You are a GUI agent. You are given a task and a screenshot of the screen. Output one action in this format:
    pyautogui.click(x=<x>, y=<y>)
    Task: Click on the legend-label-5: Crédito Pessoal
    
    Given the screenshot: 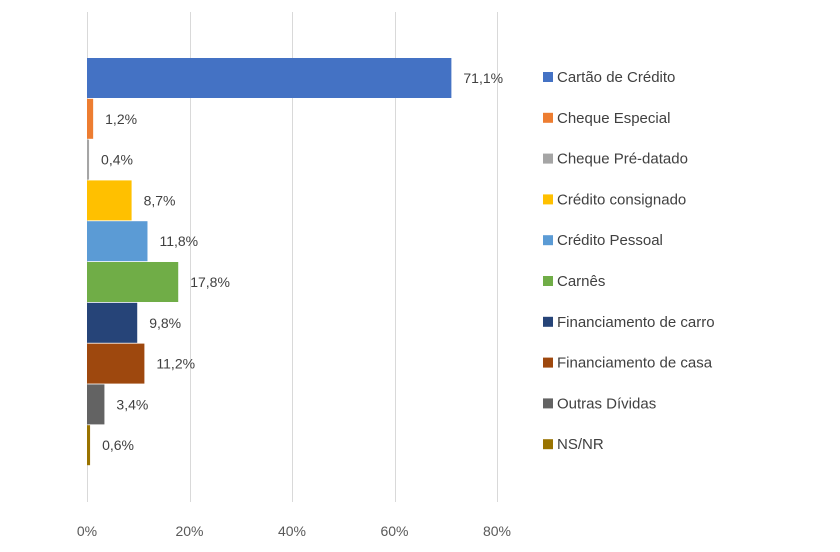 What is the action you would take?
    pyautogui.click(x=610, y=240)
    